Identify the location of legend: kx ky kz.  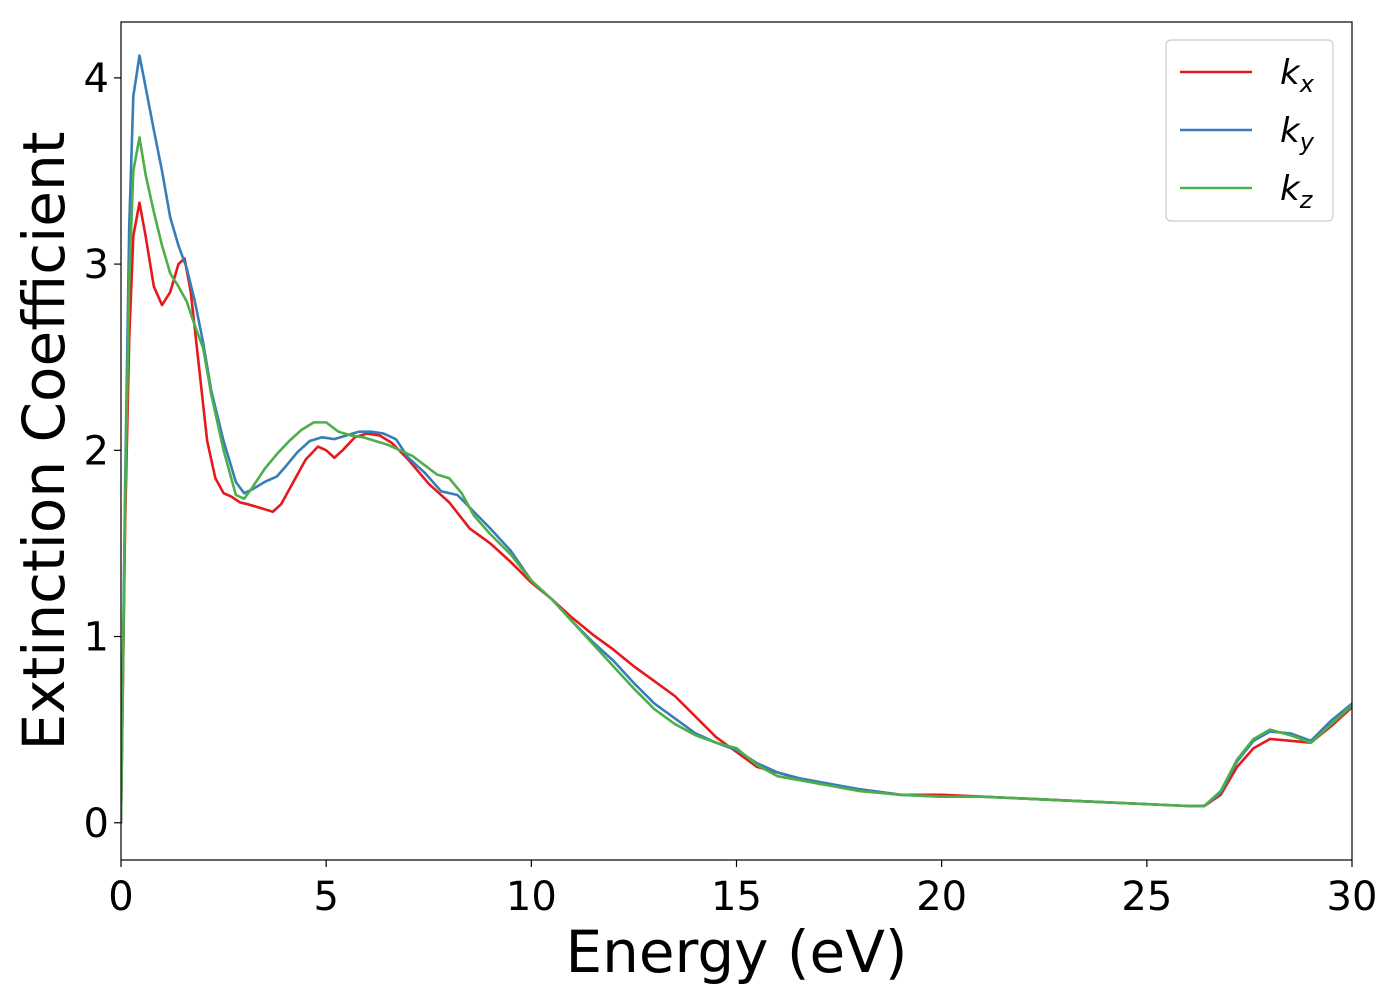
(1249, 130).